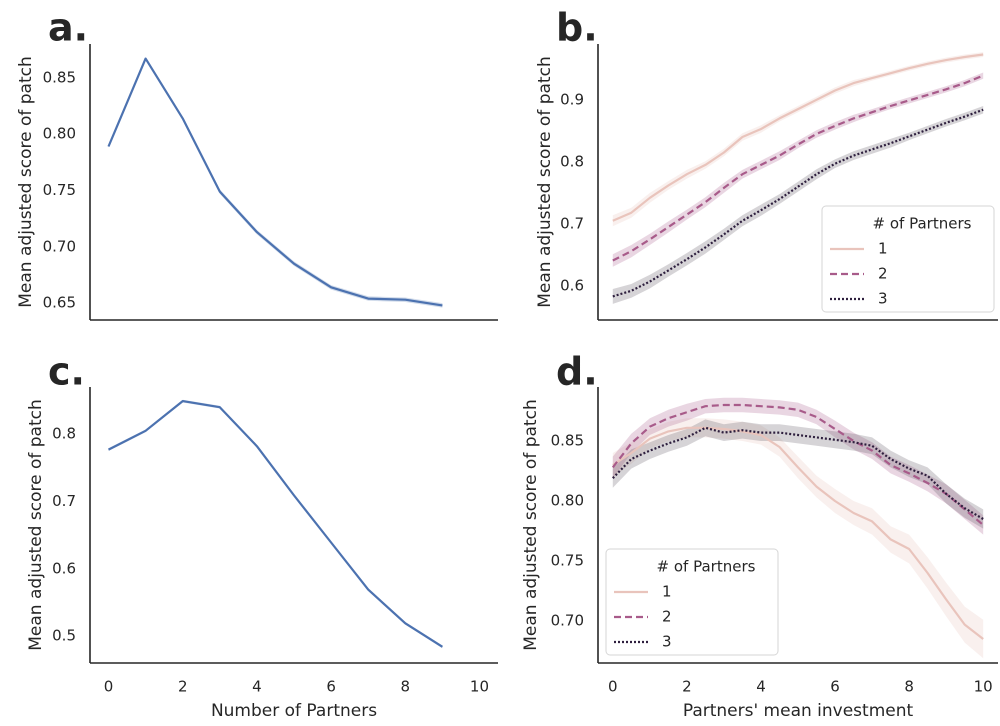 The image size is (1000, 726). What do you see at coordinates (294, 711) in the screenshot?
I see `x-axis-label-c: Number of Partners` at bounding box center [294, 711].